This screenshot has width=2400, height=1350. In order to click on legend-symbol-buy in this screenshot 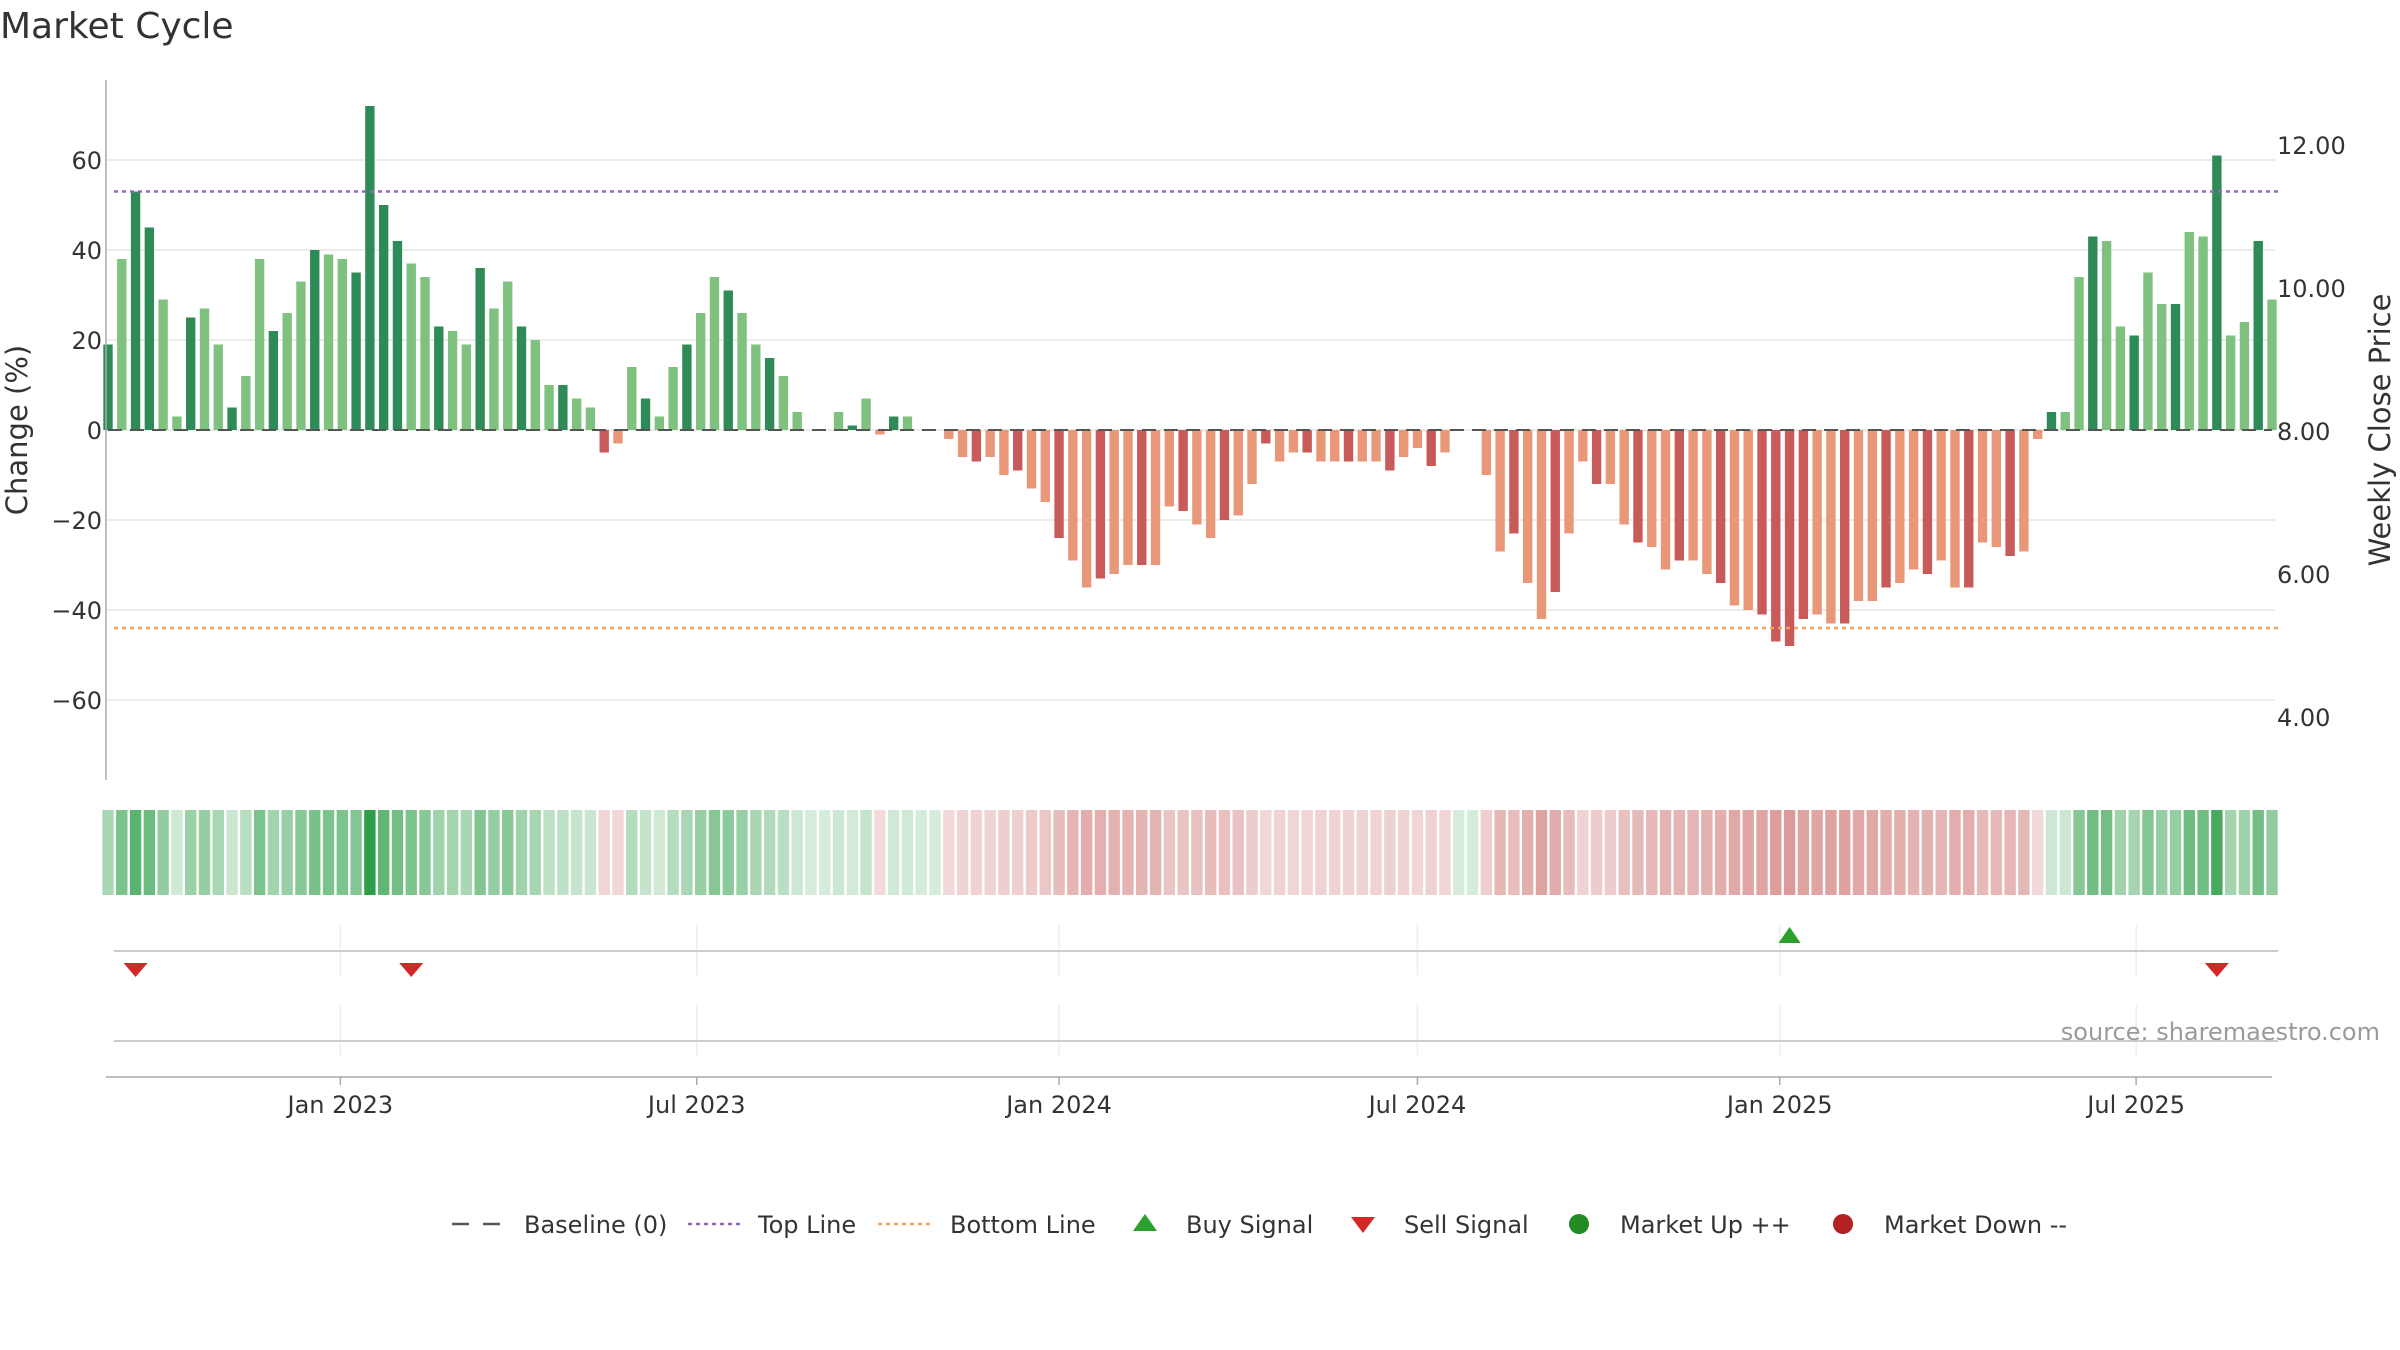, I will do `click(1145, 1222)`.